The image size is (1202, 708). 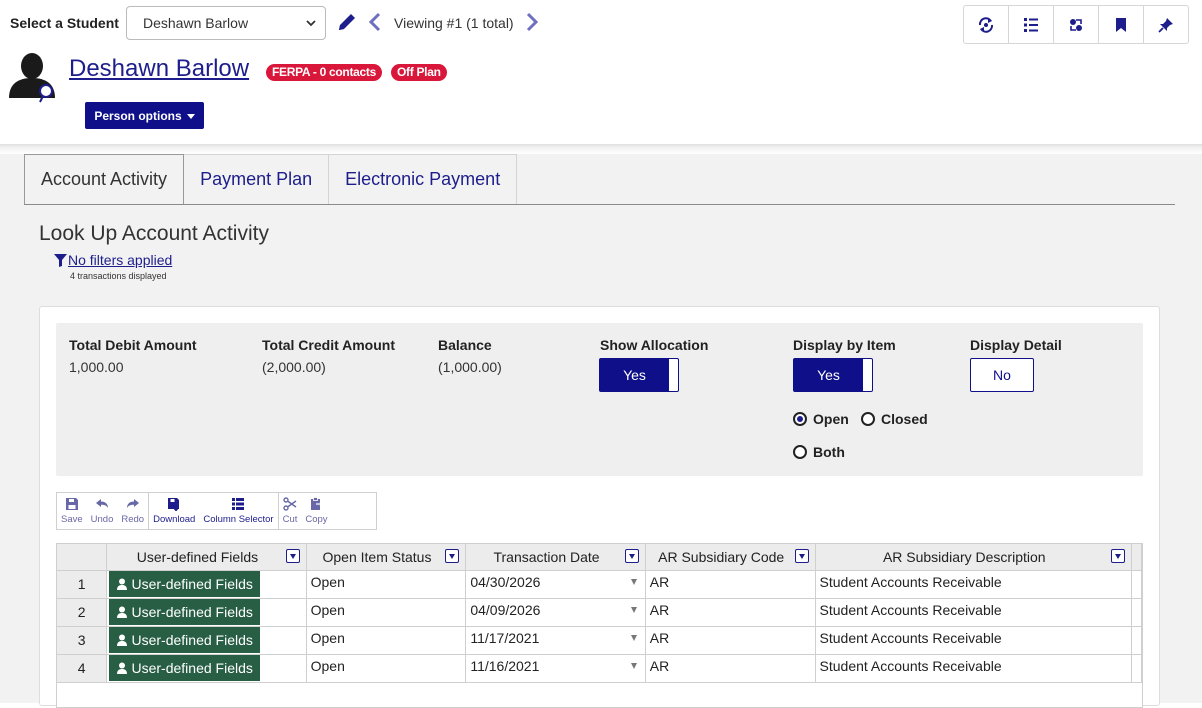 I want to click on radio-open: Open, so click(x=821, y=419).